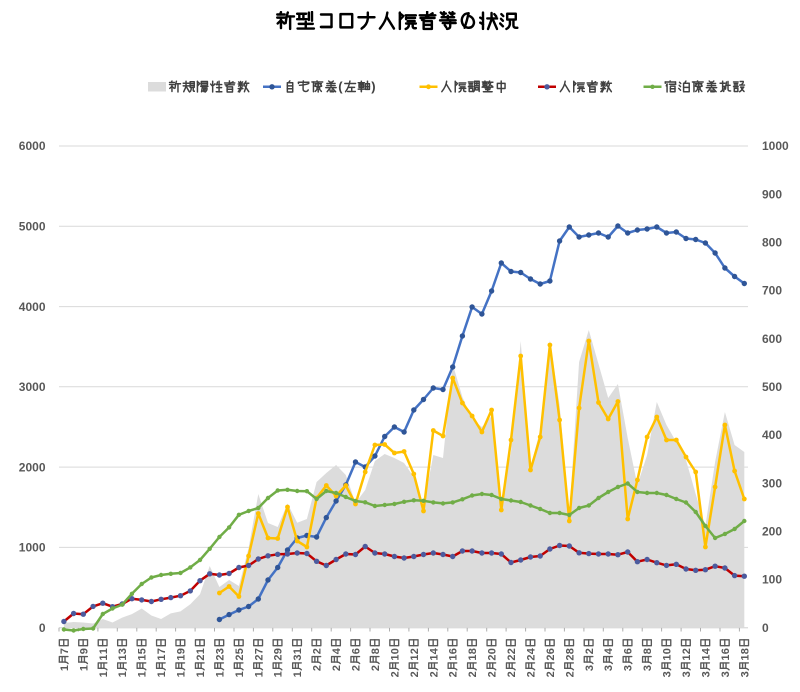  What do you see at coordinates (772, 580) in the screenshot?
I see `svg-text: 100` at bounding box center [772, 580].